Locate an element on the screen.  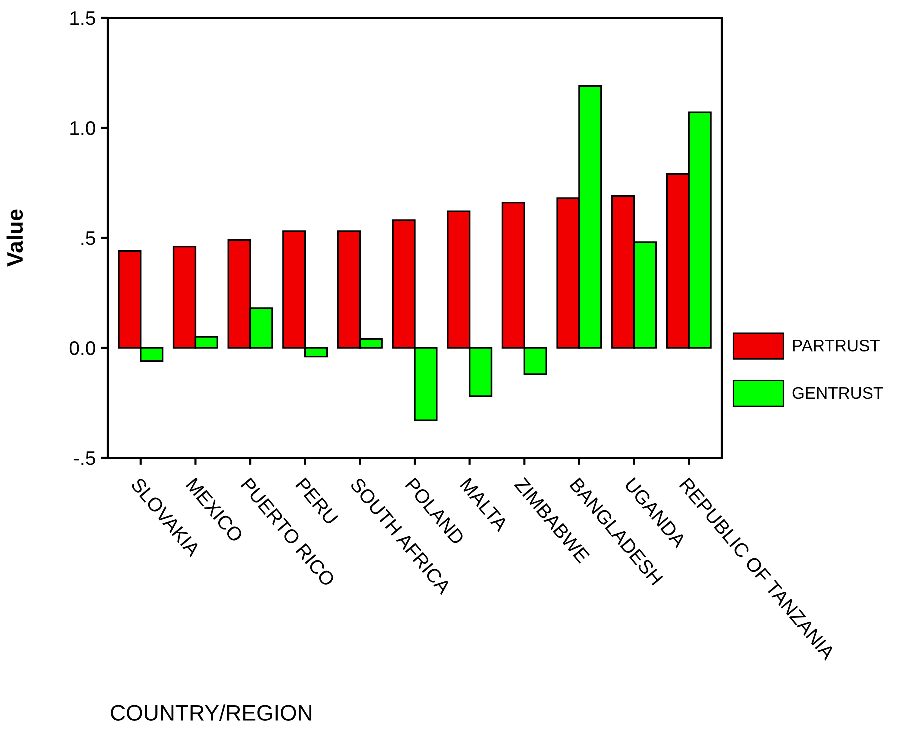
y-tick-label: 1.5 is located at coordinates (83, 19).